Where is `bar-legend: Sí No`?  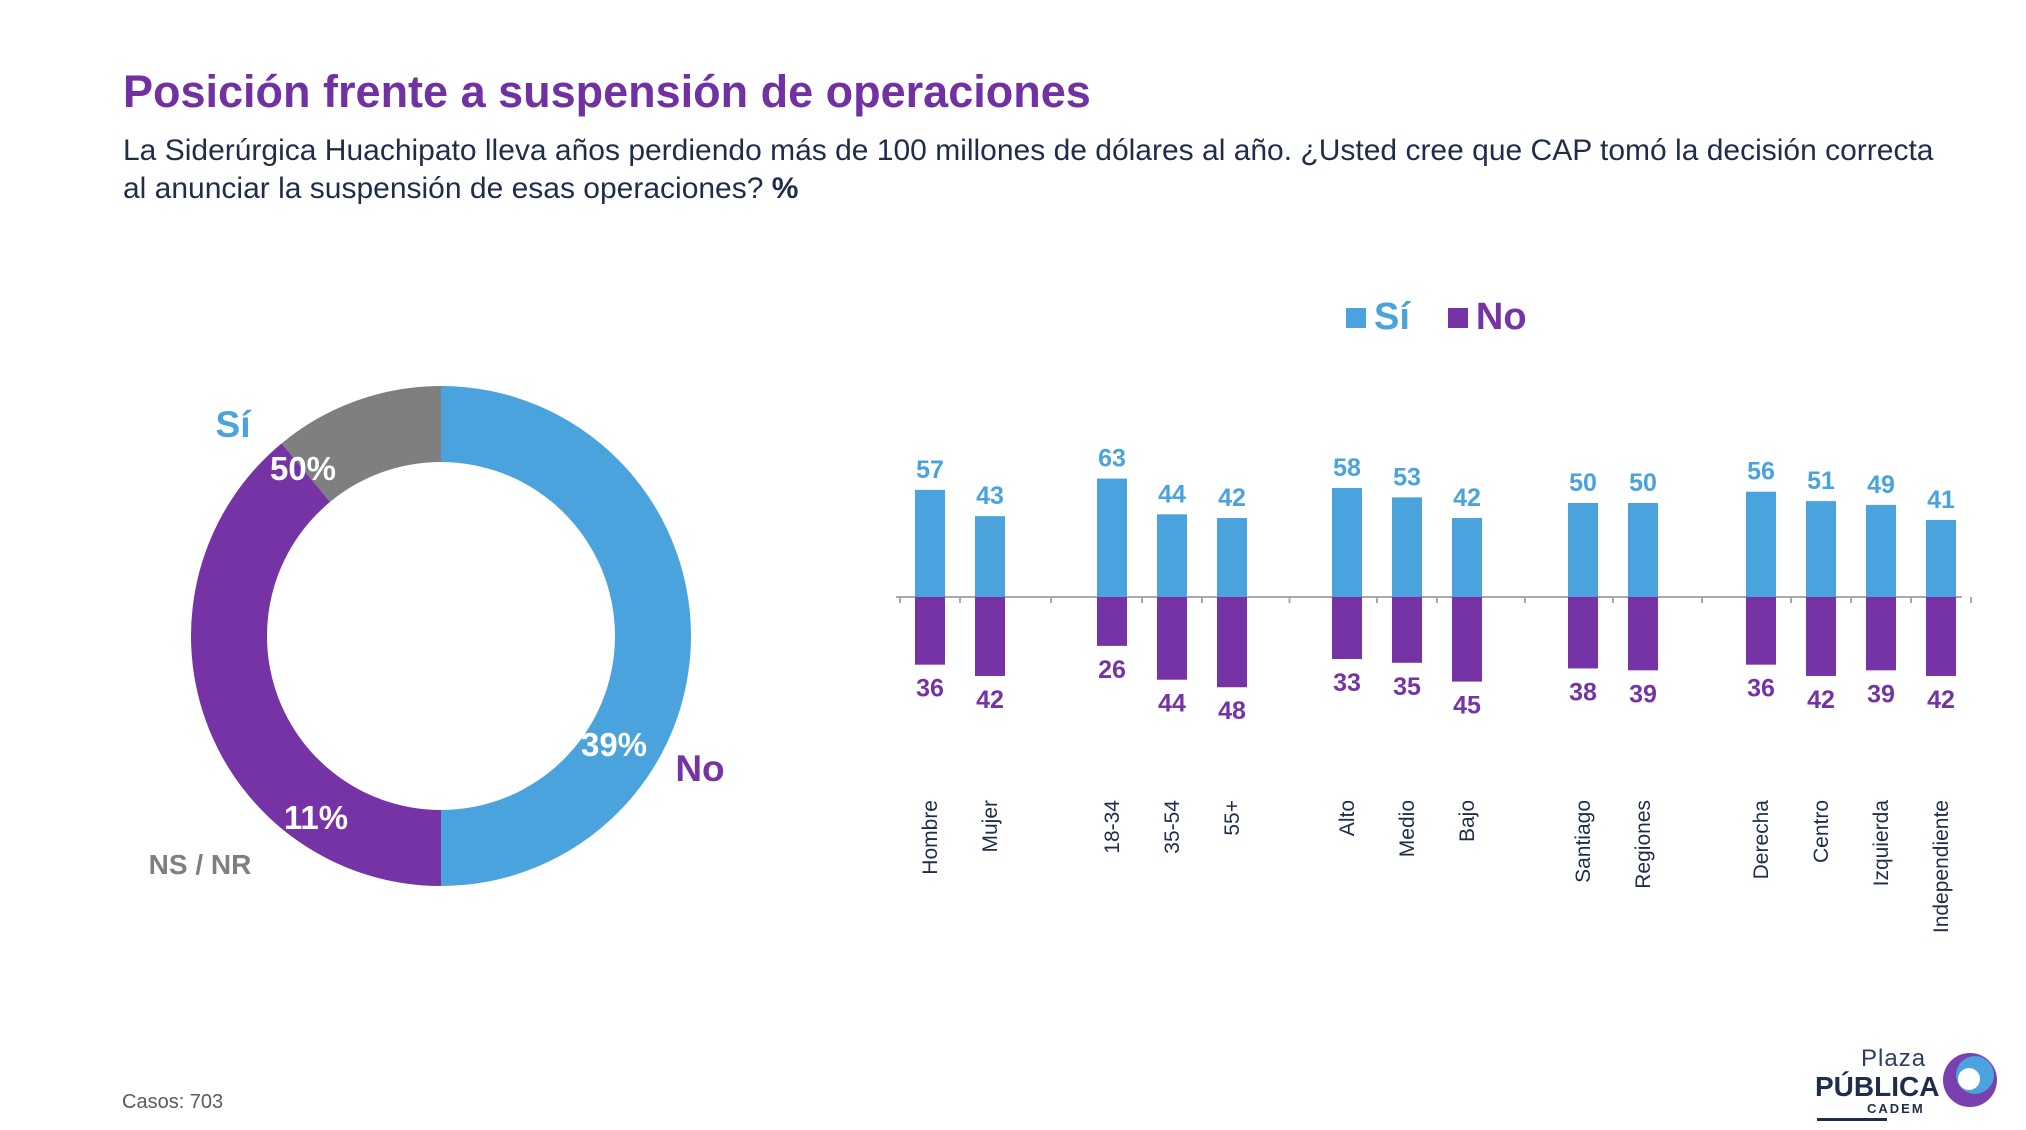 bar-legend: Sí No is located at coordinates (1436, 317).